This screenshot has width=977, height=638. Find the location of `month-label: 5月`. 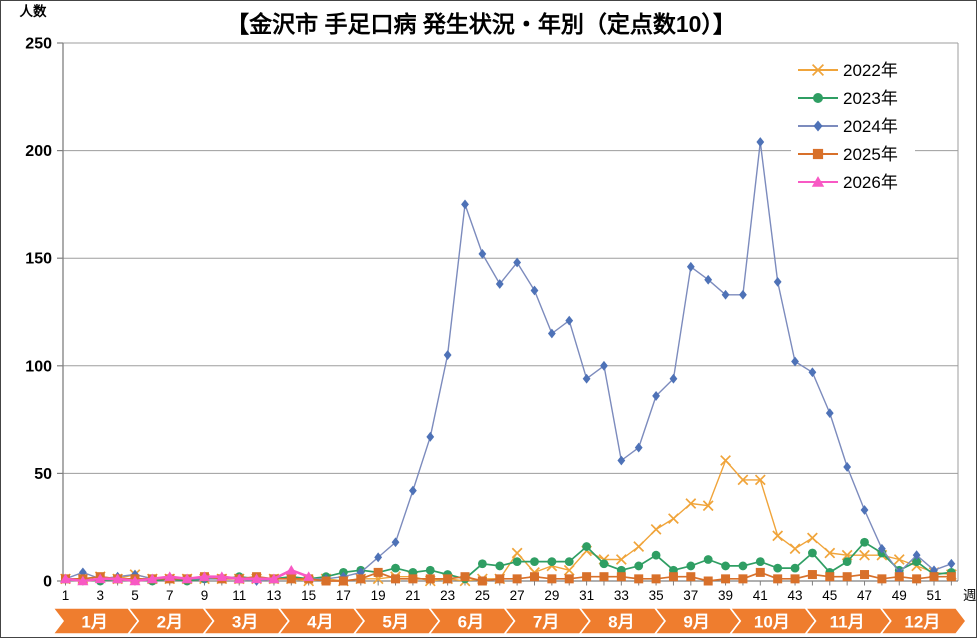

month-label: 5月 is located at coordinates (395, 622).